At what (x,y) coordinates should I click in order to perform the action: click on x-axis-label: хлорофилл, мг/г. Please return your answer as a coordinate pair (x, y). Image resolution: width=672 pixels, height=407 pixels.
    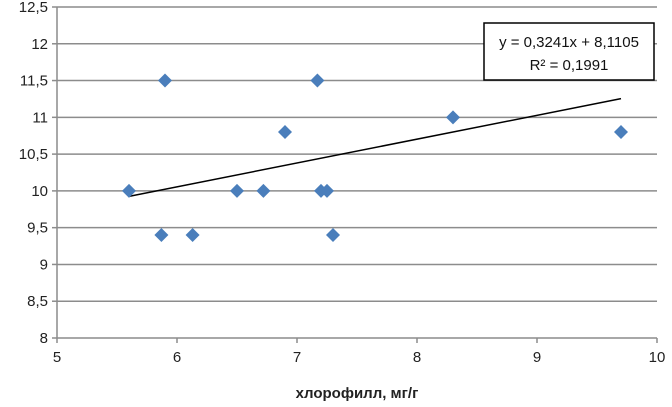
    Looking at the image, I should click on (357, 393).